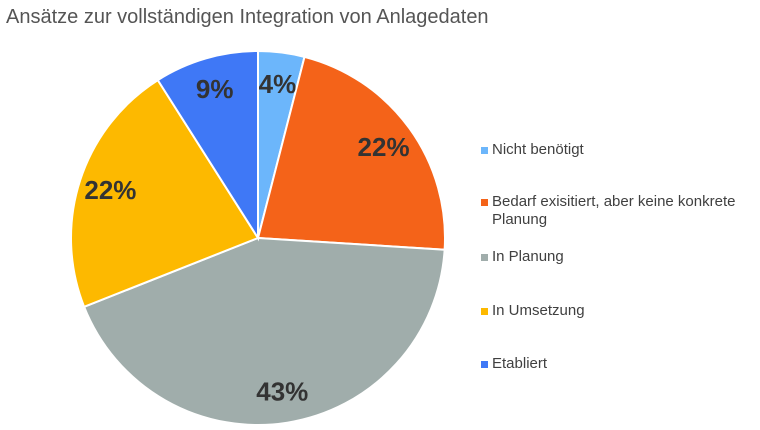 The image size is (760, 430). What do you see at coordinates (620, 257) in the screenshot?
I see `legend-item: In Planung` at bounding box center [620, 257].